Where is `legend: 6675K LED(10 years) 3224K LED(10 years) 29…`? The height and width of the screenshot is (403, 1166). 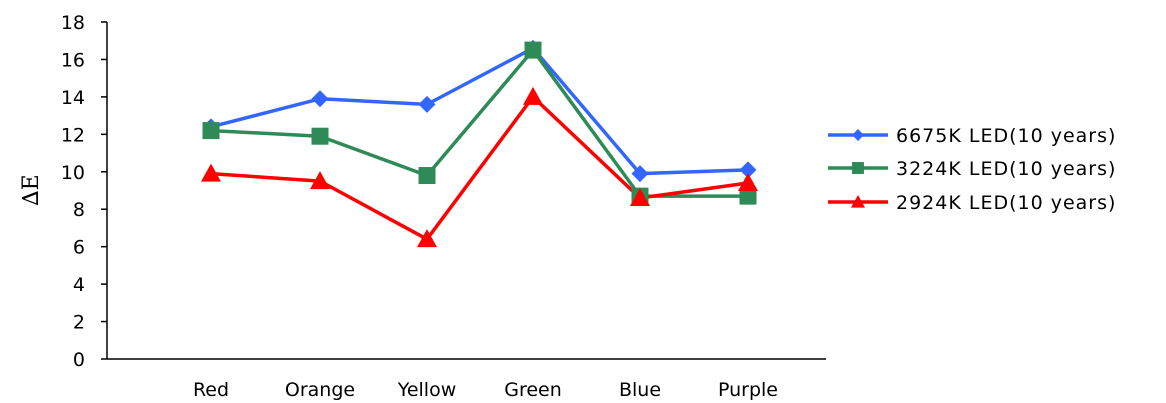
legend: 6675K LED(10 years) 3224K LED(10 years) 29… is located at coordinates (972, 169).